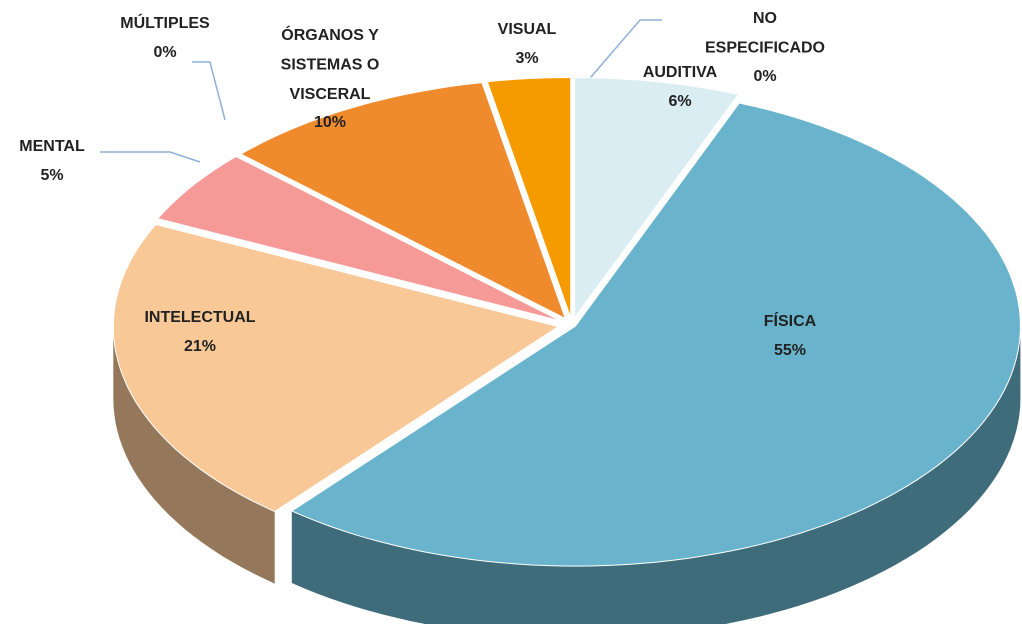 The width and height of the screenshot is (1022, 624). I want to click on category-label: FÍSICA, so click(790, 320).